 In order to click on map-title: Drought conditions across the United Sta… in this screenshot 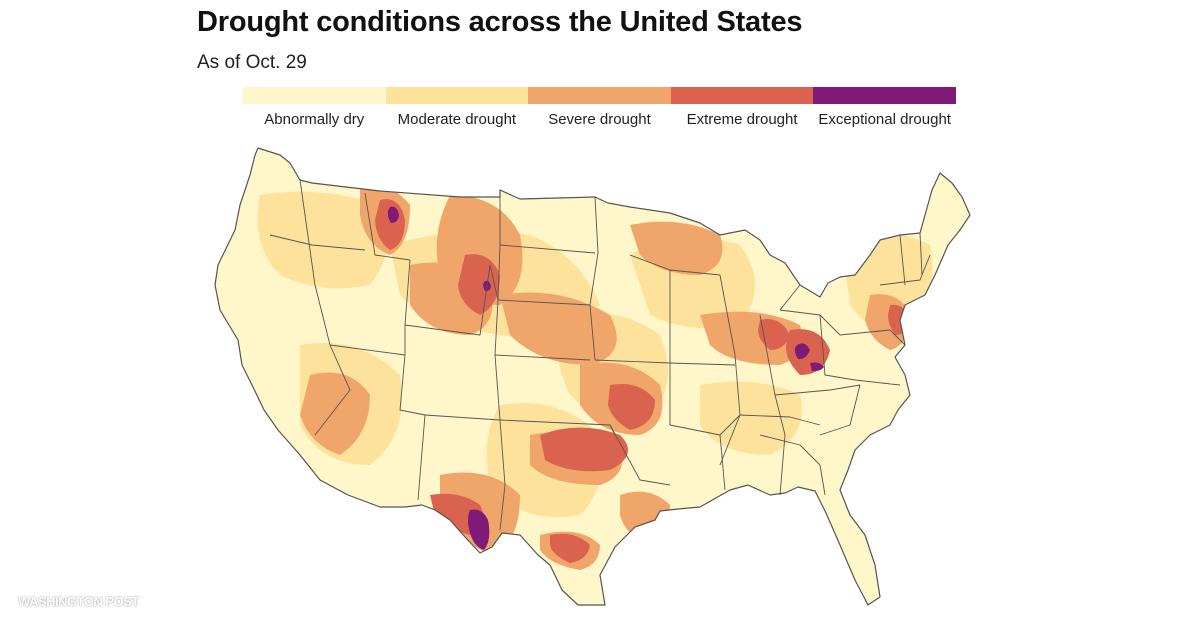, I will do `click(500, 22)`.